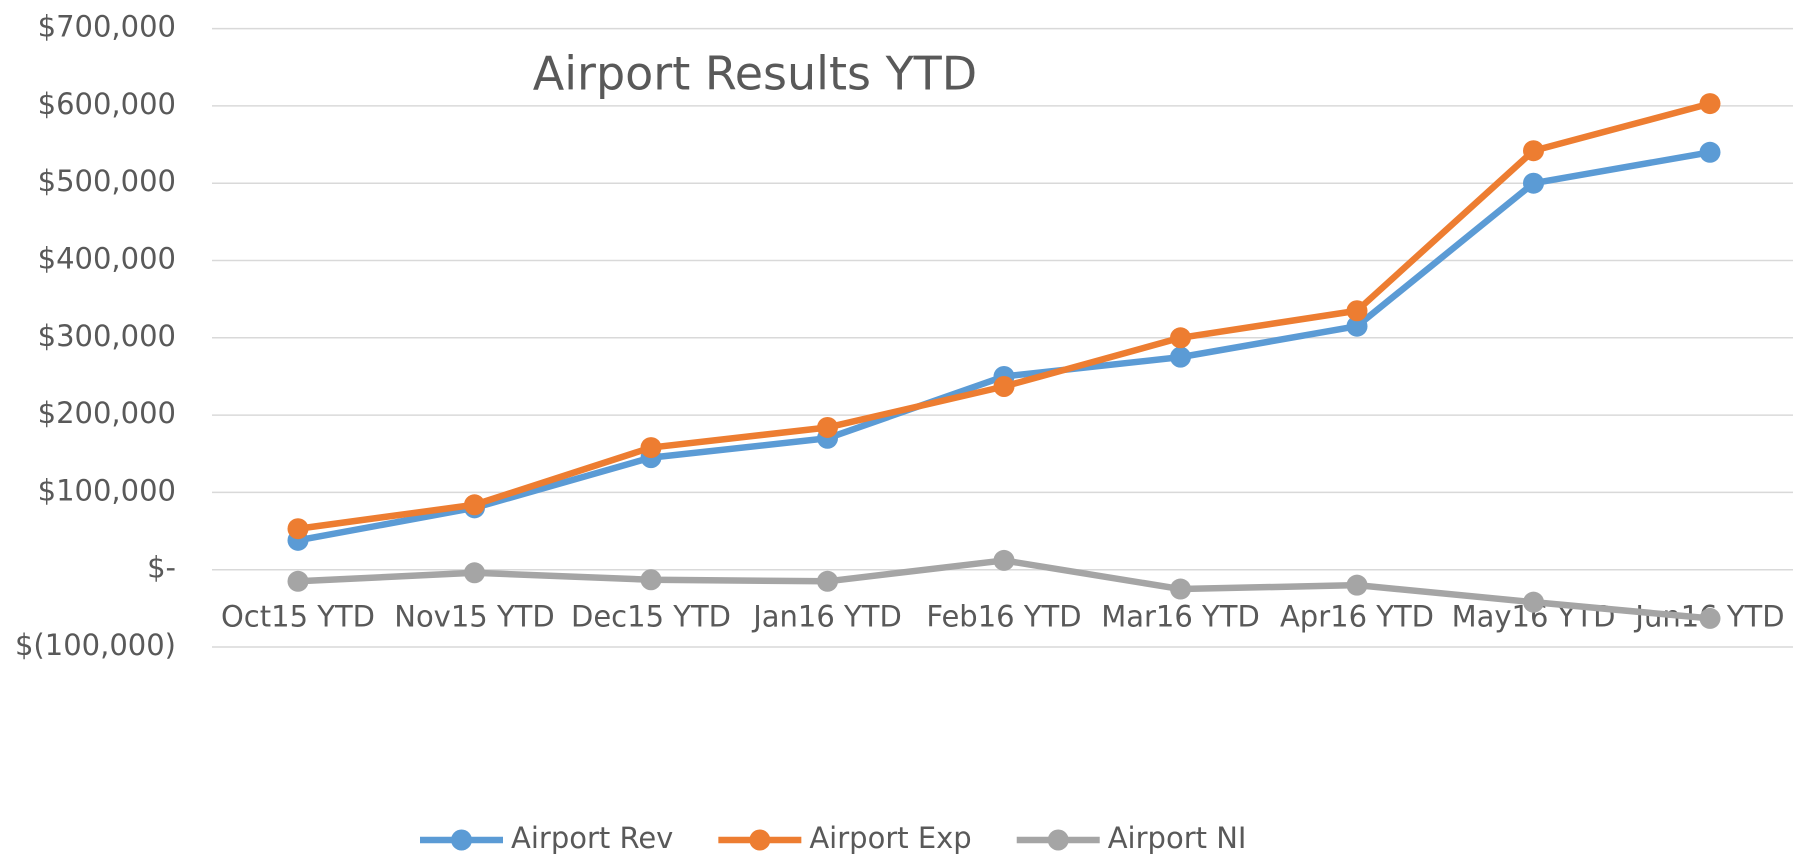  What do you see at coordinates (95, 645) in the screenshot?
I see `y-tick-label: $(100,000)` at bounding box center [95, 645].